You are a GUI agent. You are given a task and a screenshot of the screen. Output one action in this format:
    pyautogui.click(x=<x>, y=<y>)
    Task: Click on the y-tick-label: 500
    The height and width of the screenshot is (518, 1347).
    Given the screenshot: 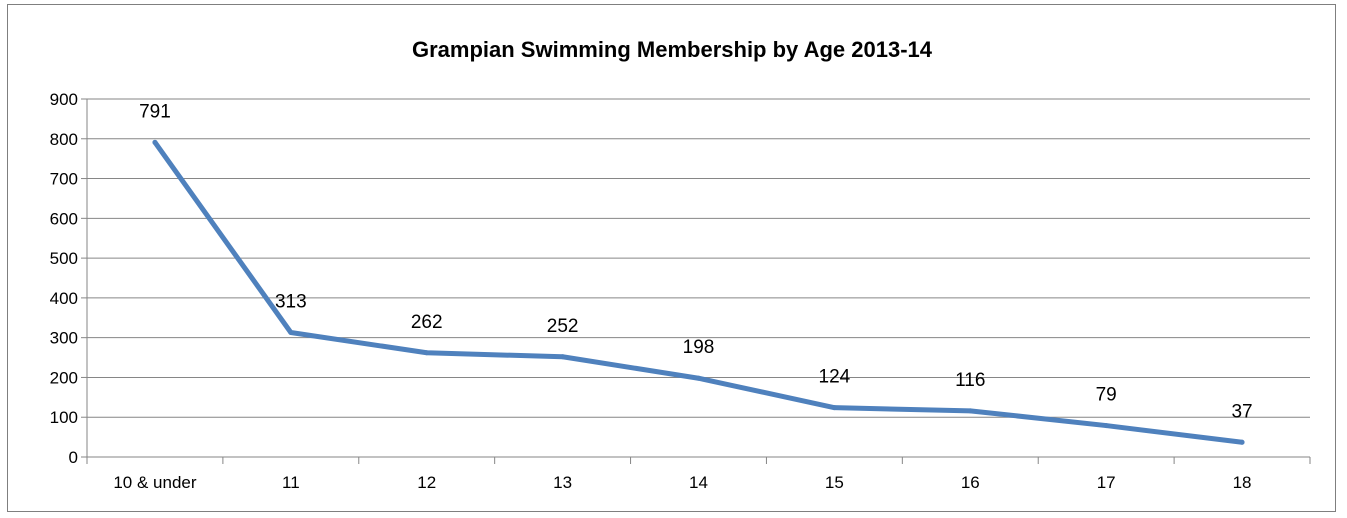 What is the action you would take?
    pyautogui.click(x=64, y=258)
    